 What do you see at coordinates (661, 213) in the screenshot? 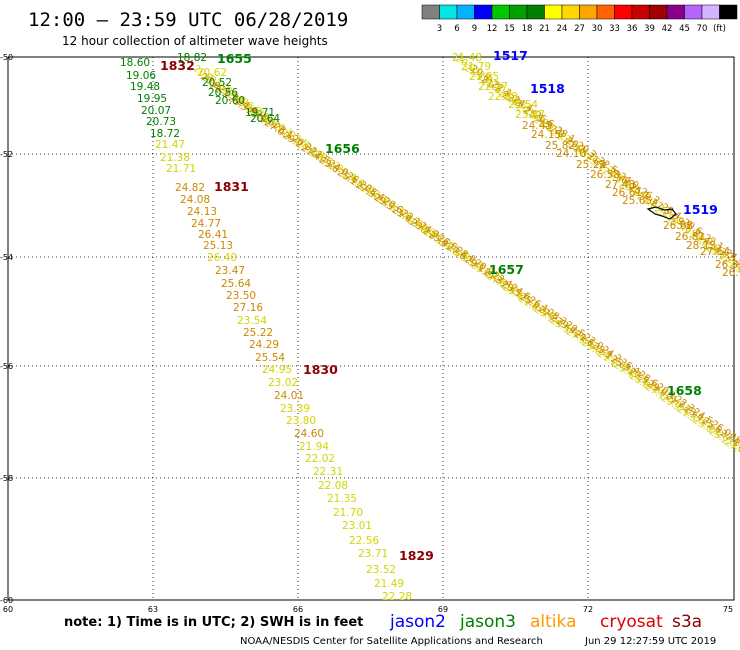
I see `island-outline` at bounding box center [661, 213].